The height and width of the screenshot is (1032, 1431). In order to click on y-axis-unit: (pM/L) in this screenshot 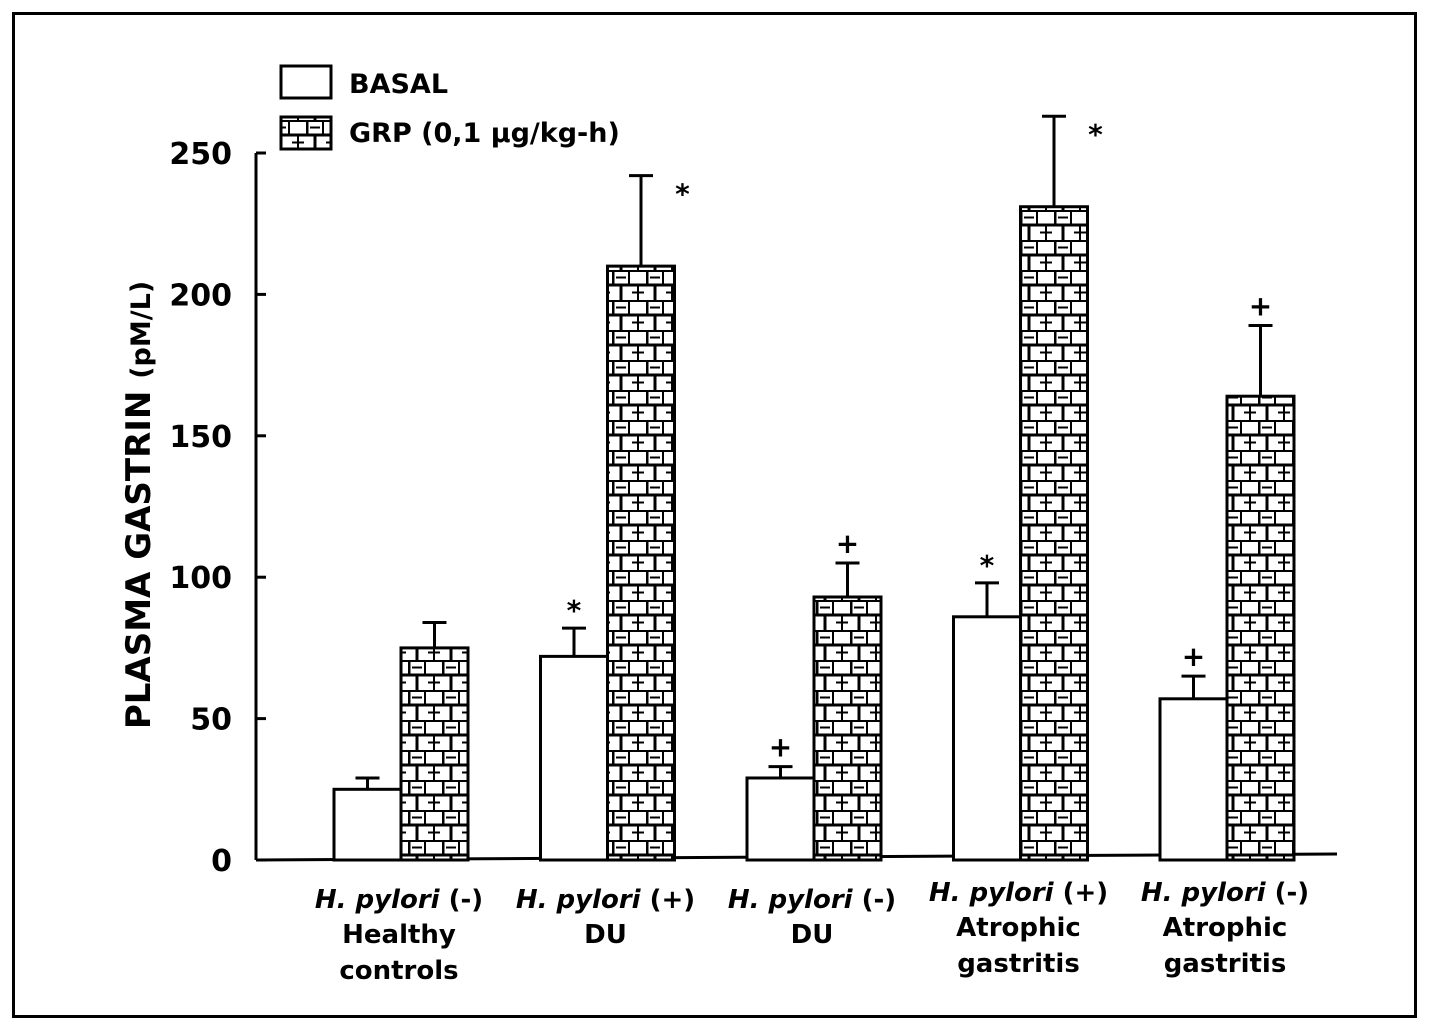, I will do `click(141, 330)`.